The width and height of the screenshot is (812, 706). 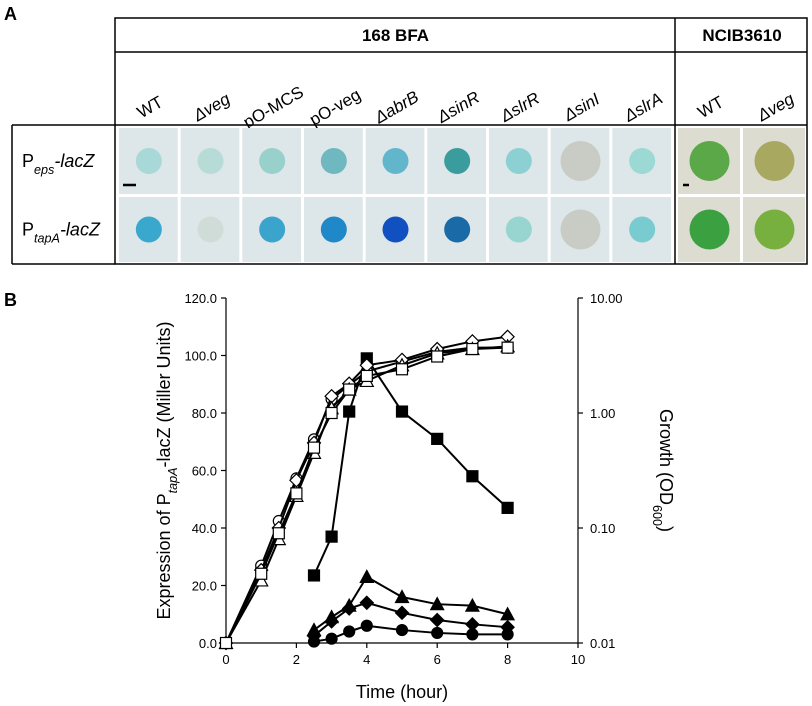 I want to click on y-tick-label: 20.0, so click(x=204, y=586).